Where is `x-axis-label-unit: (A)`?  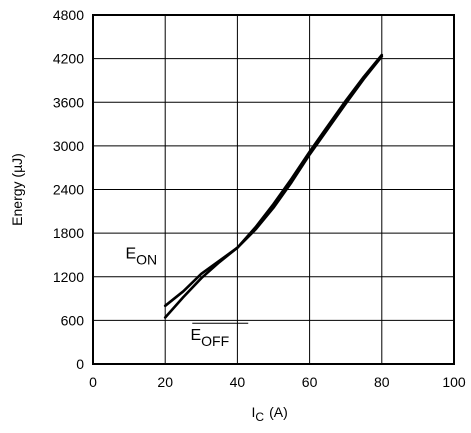
x-axis-label-unit: (A) is located at coordinates (278, 412).